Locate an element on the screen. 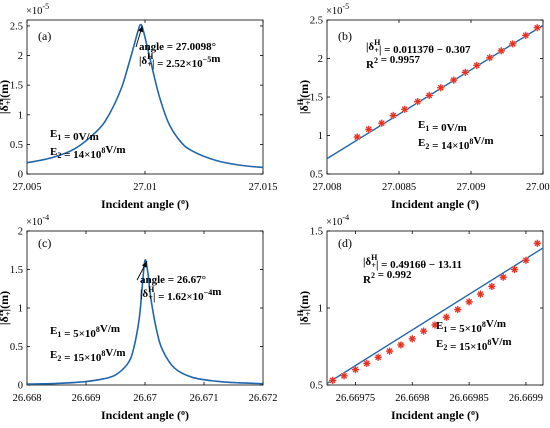 This screenshot has width=550, height=428. x-tick-label: 27.0085 is located at coordinates (399, 187).